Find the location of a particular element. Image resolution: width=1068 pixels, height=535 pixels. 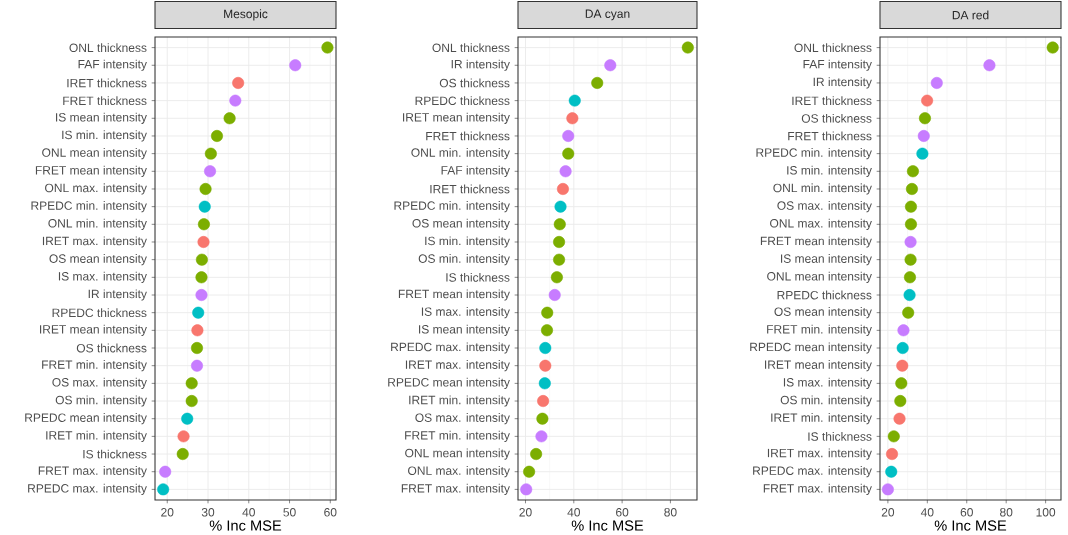

y-tick-label: RPEDC mean intensity is located at coordinates (811, 348).